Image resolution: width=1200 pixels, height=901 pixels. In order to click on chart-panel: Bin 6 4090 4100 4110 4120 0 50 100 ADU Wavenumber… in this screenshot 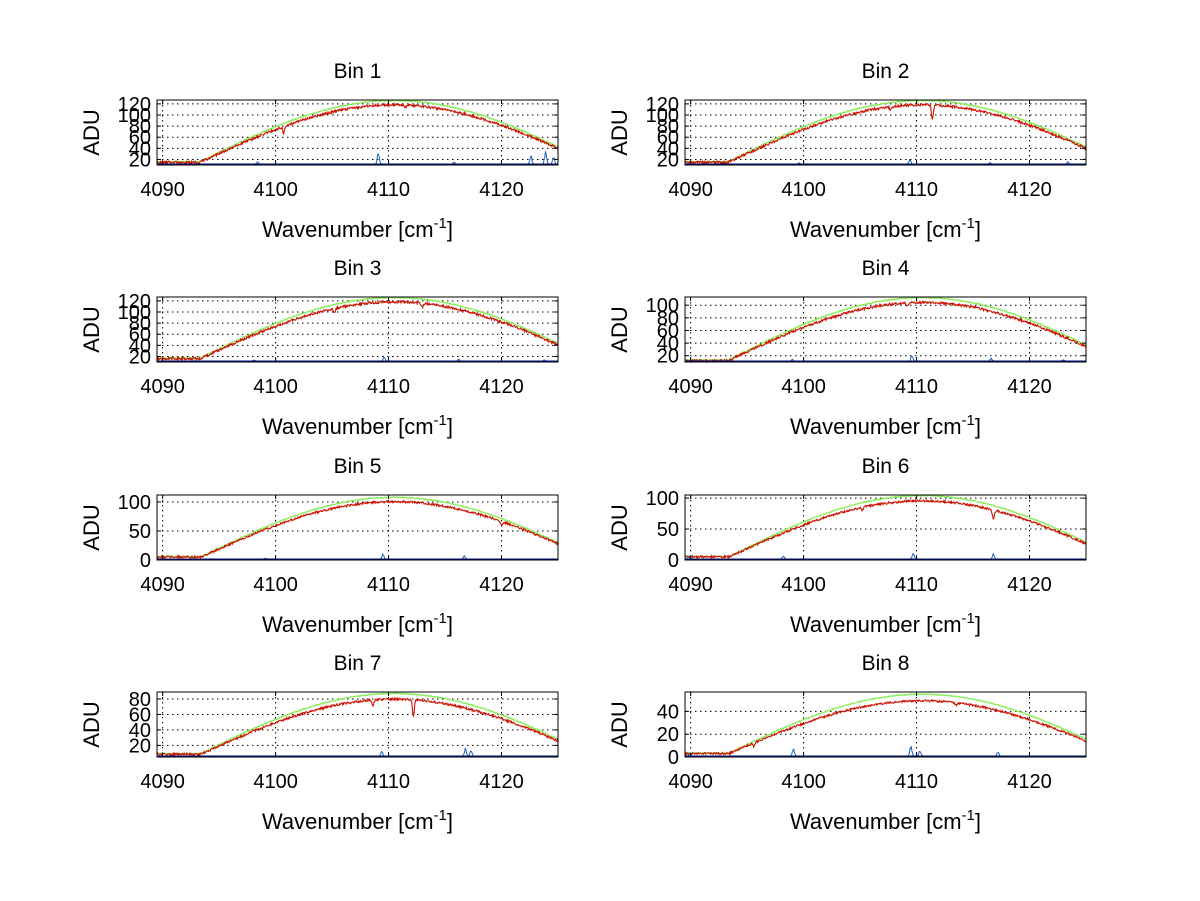, I will do `click(847, 546)`.